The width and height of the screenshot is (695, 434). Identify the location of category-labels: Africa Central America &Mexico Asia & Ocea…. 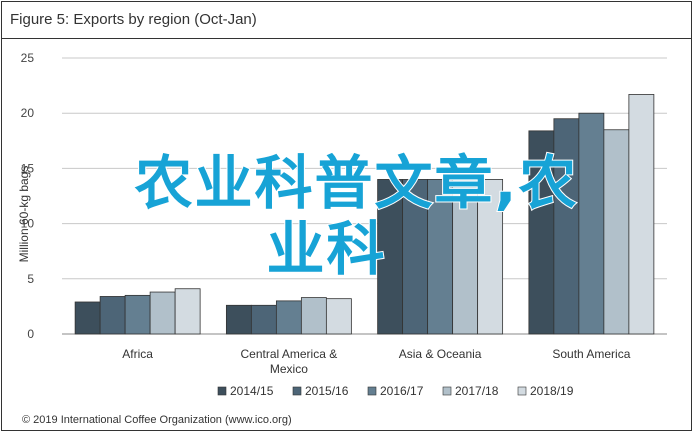
(376, 361).